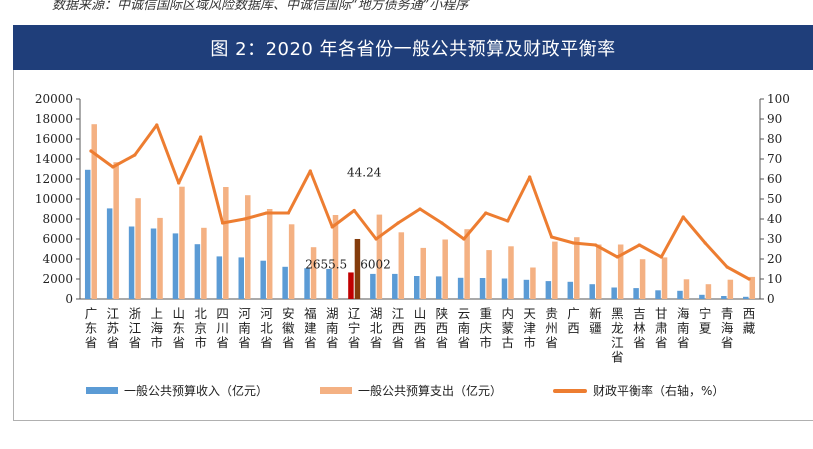 Image resolution: width=813 pixels, height=449 pixels. I want to click on legend-swatch-income, so click(102, 390).